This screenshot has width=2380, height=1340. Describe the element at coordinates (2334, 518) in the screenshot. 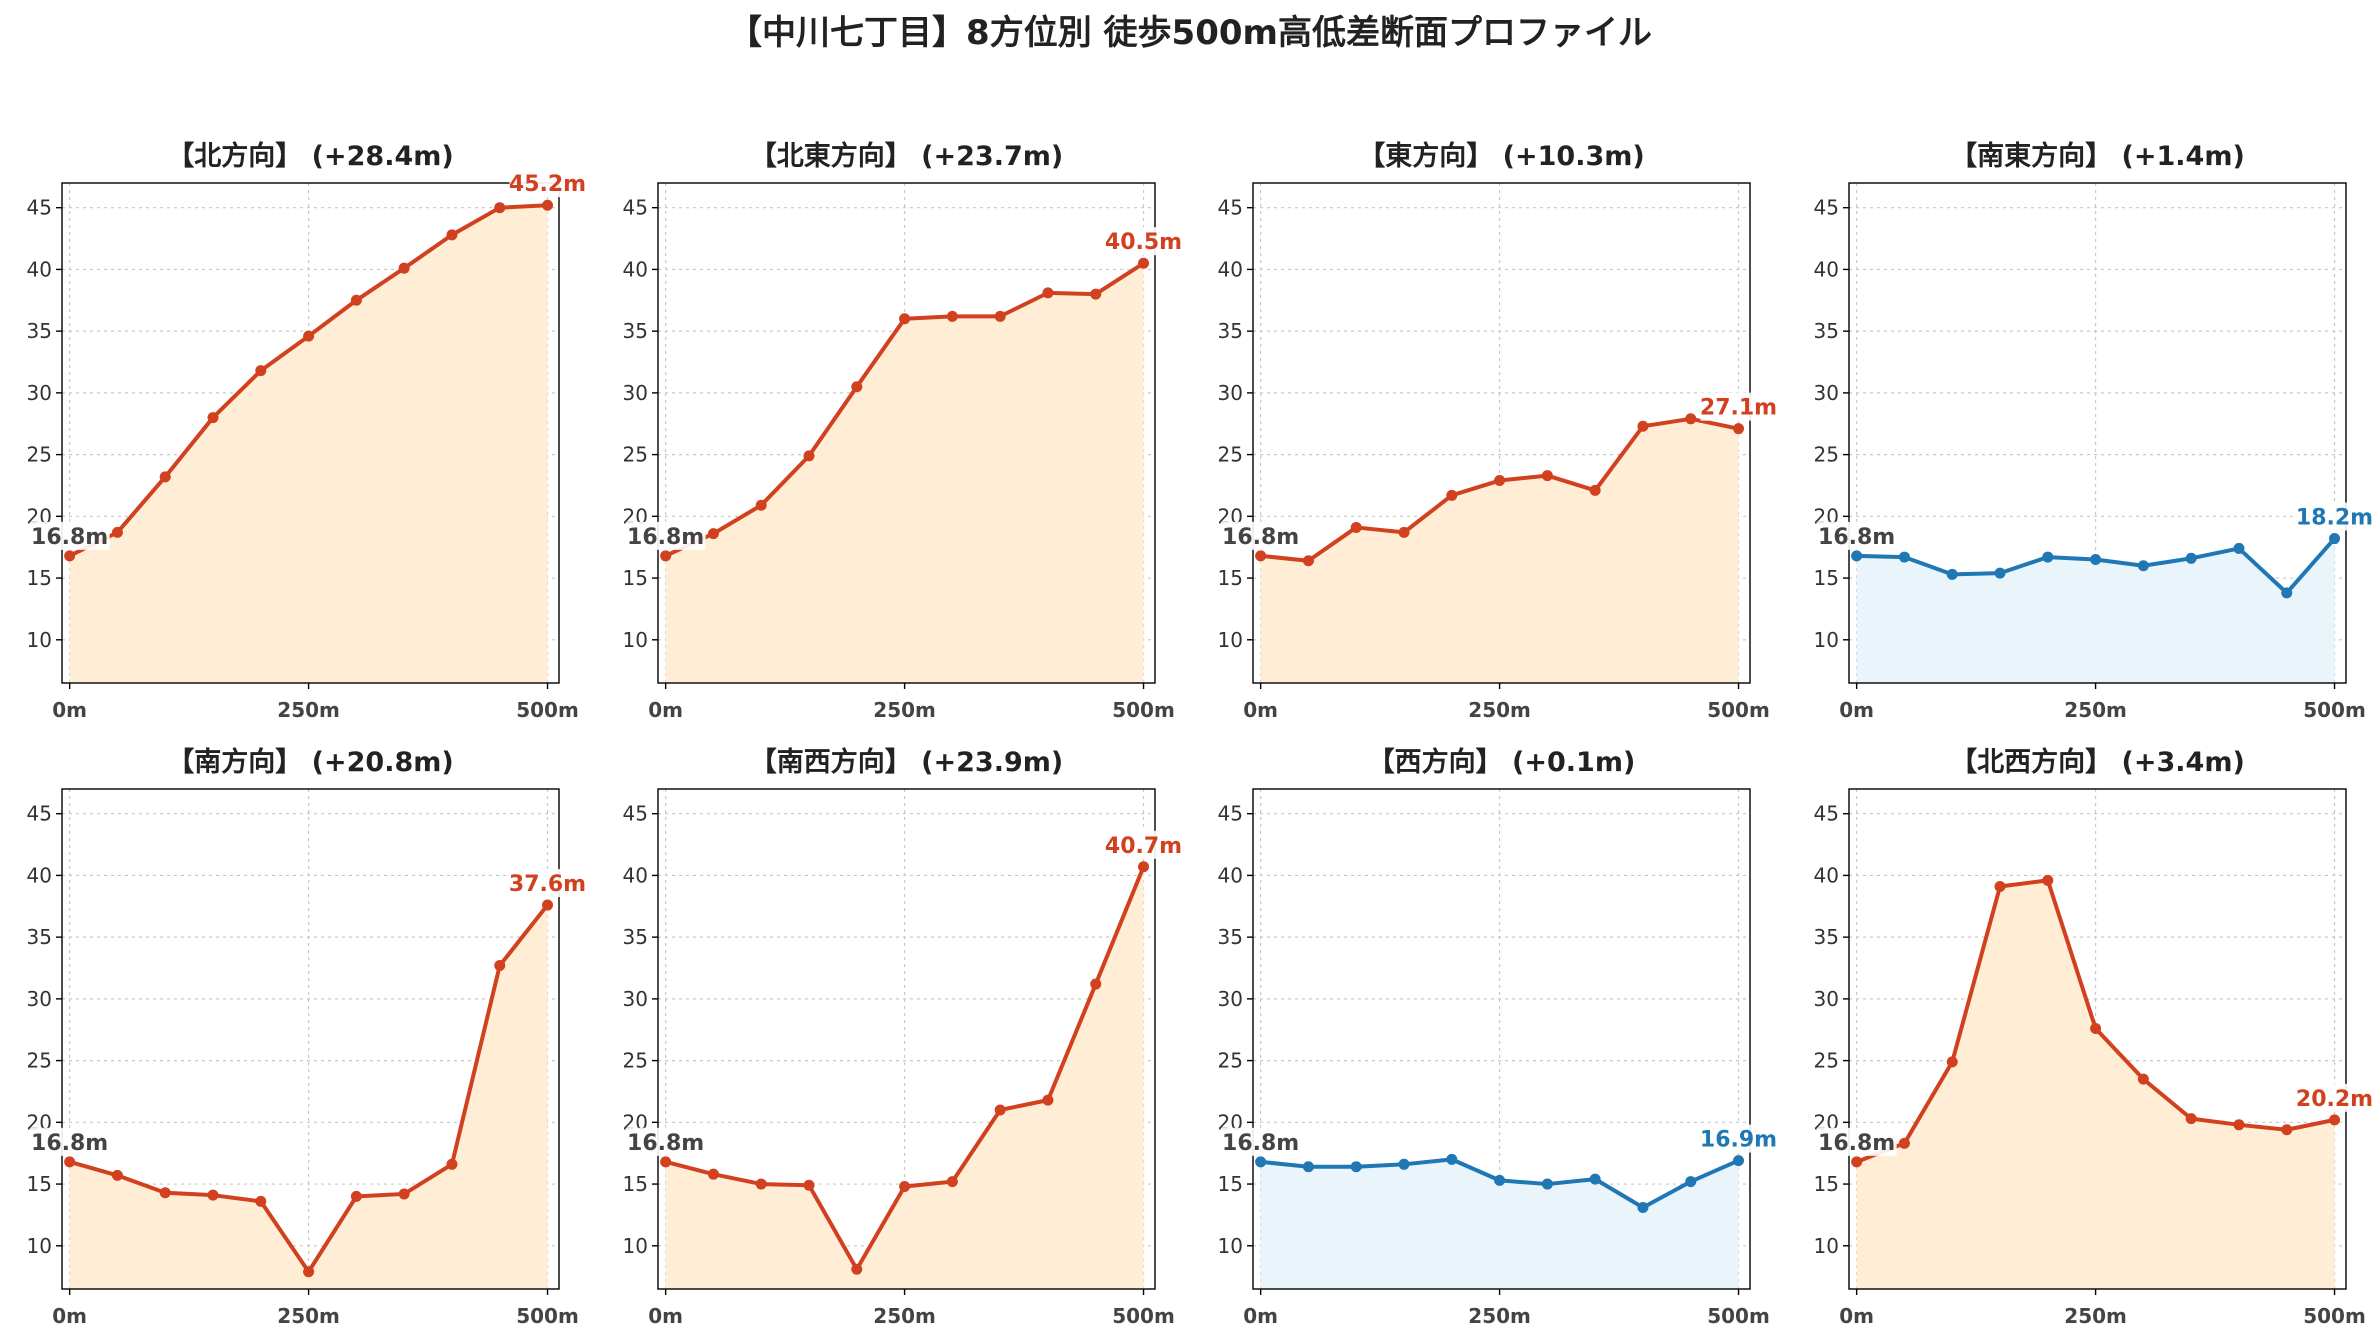

I see `end-elevation-label: 18.2m` at that location.